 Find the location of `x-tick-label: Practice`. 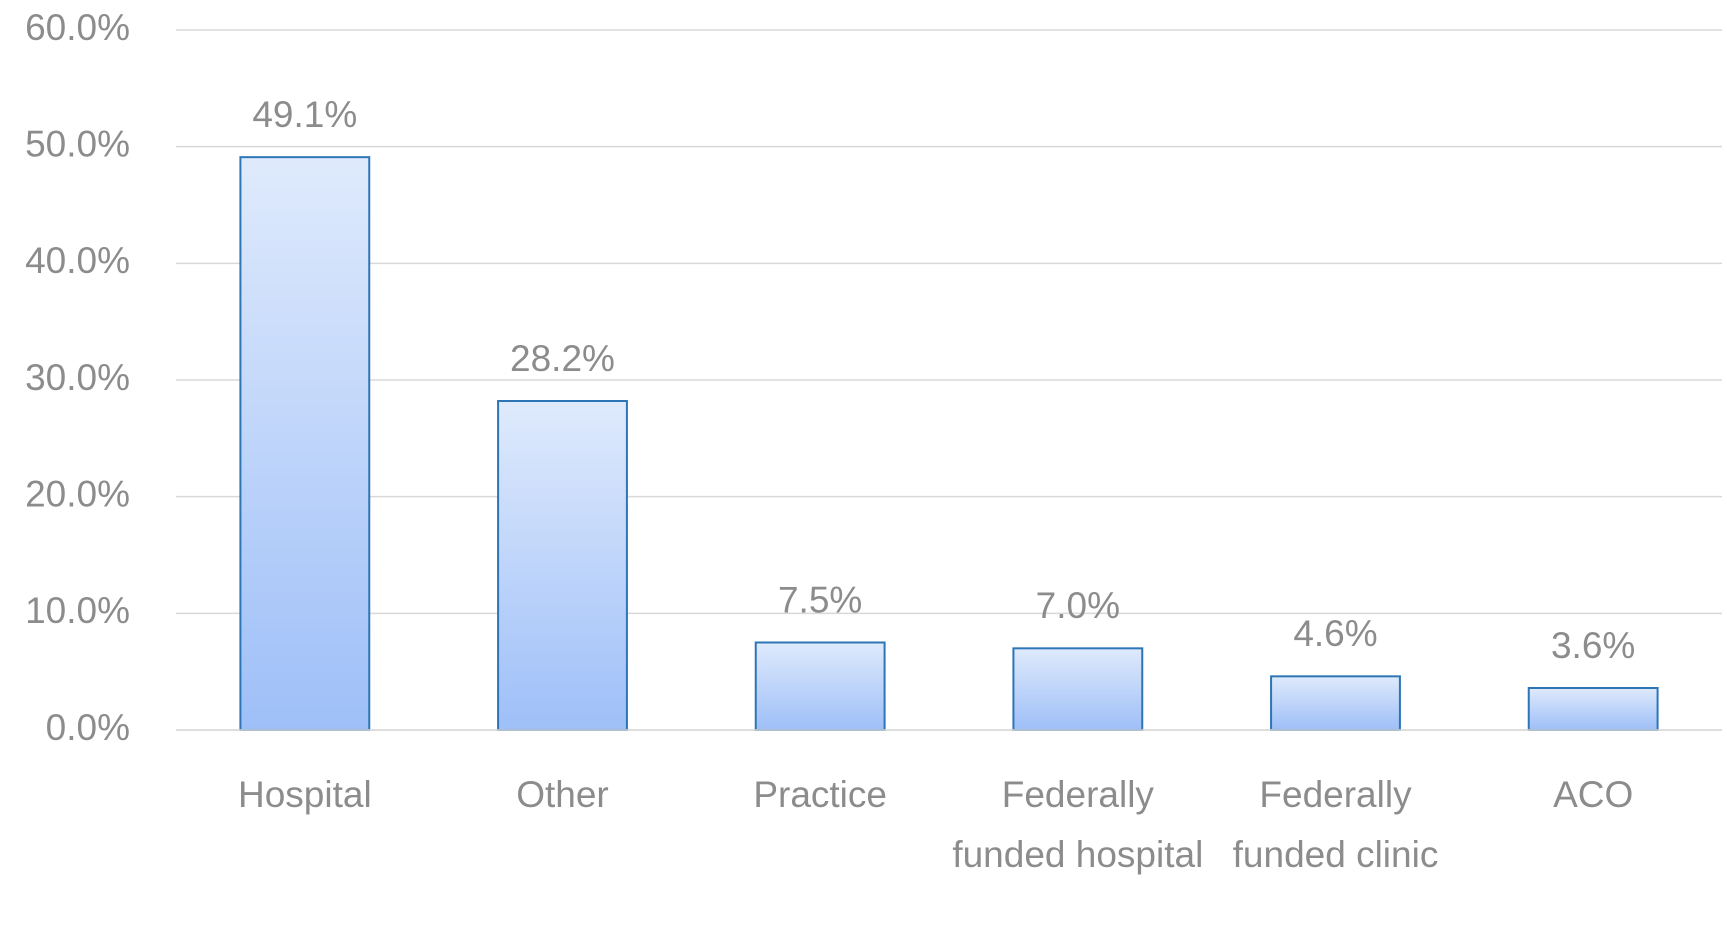

x-tick-label: Practice is located at coordinates (820, 794).